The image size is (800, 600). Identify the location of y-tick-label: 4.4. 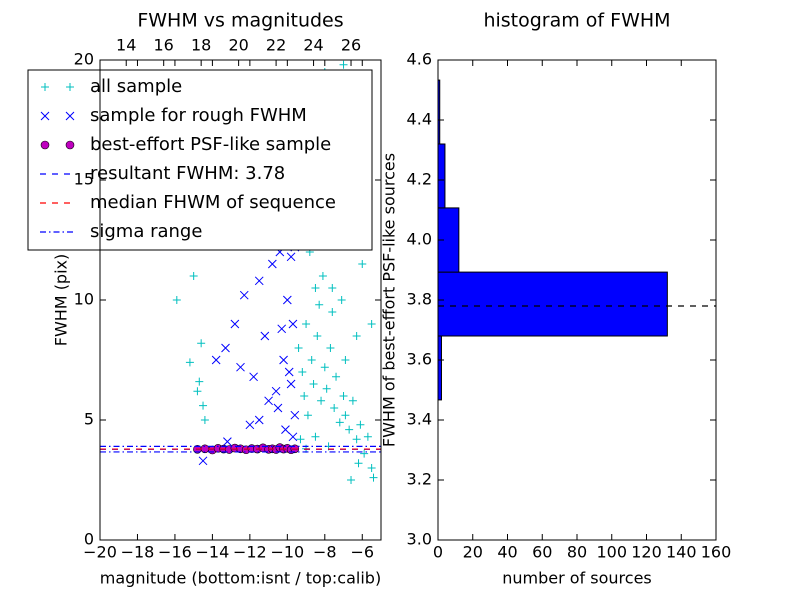
(419, 119).